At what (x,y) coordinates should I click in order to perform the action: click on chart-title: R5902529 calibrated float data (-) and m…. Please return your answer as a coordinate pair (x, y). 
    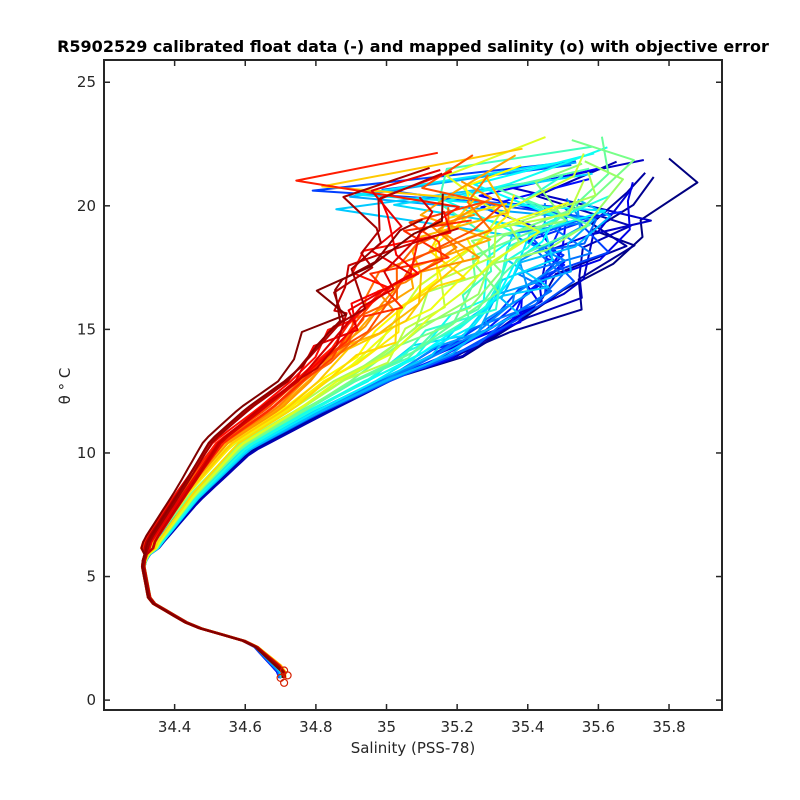
    Looking at the image, I should click on (413, 46).